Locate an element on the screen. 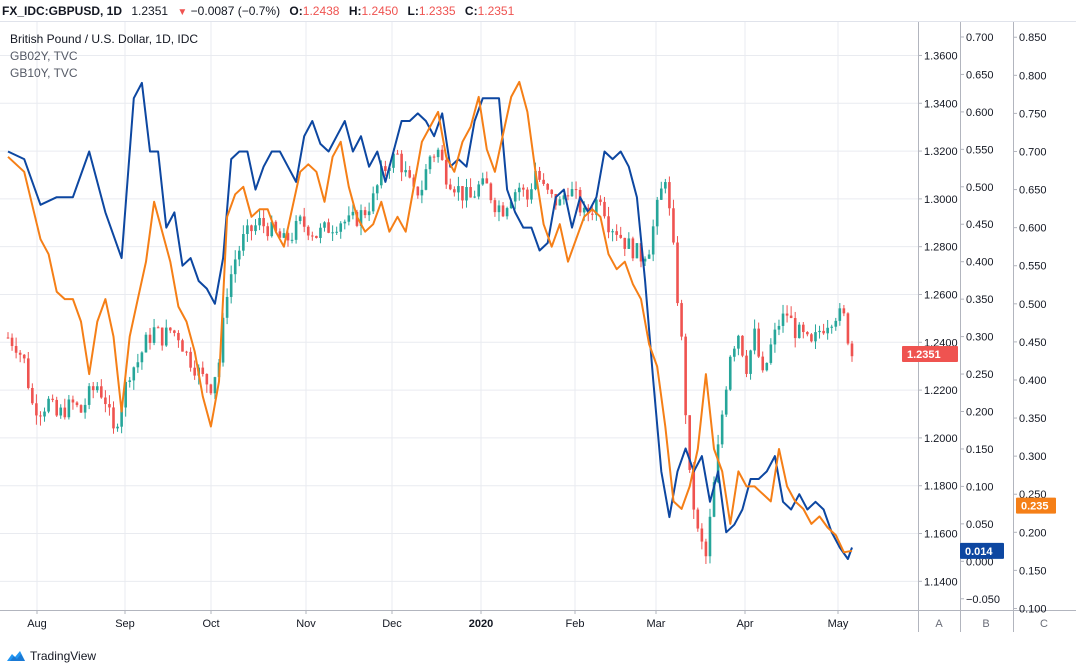 Image resolution: width=1076 pixels, height=666 pixels. axis-b-tick-label: 0.650 is located at coordinates (980, 75).